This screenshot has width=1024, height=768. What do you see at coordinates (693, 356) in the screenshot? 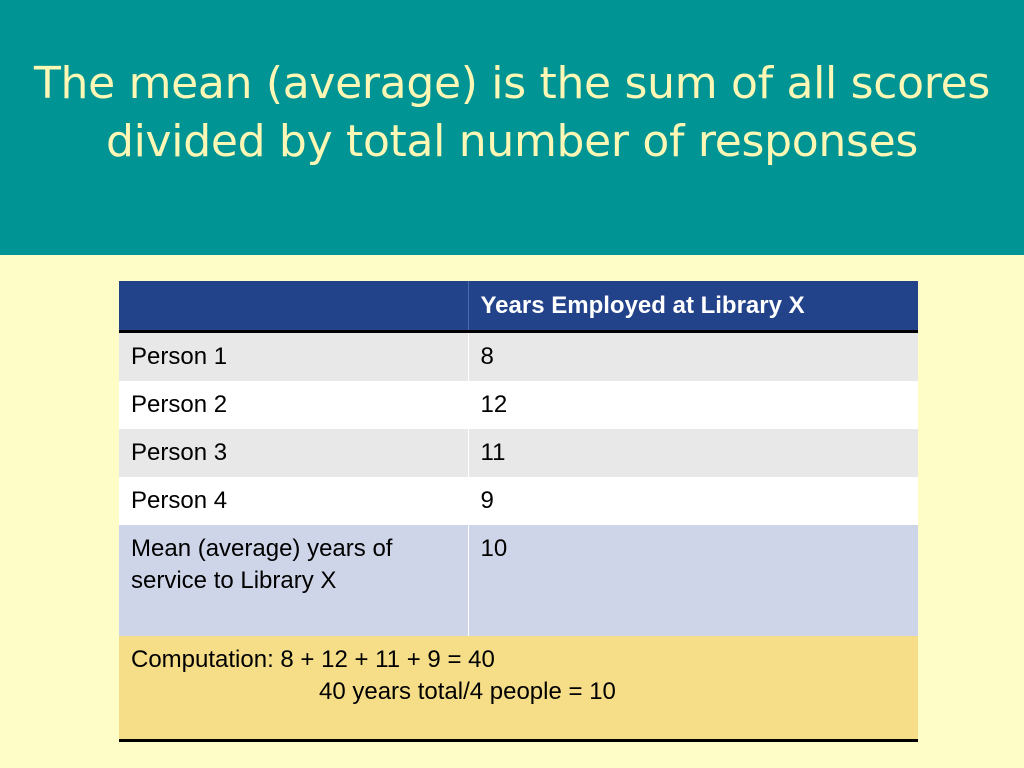
I see `years-value: 8` at bounding box center [693, 356].